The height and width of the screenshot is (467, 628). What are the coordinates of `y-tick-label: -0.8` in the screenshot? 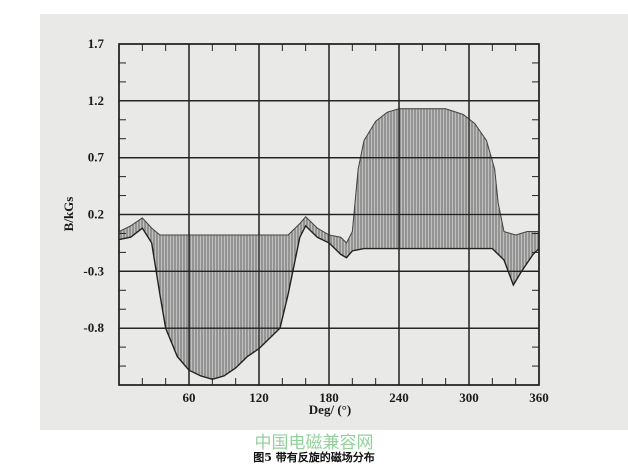 It's located at (93, 327).